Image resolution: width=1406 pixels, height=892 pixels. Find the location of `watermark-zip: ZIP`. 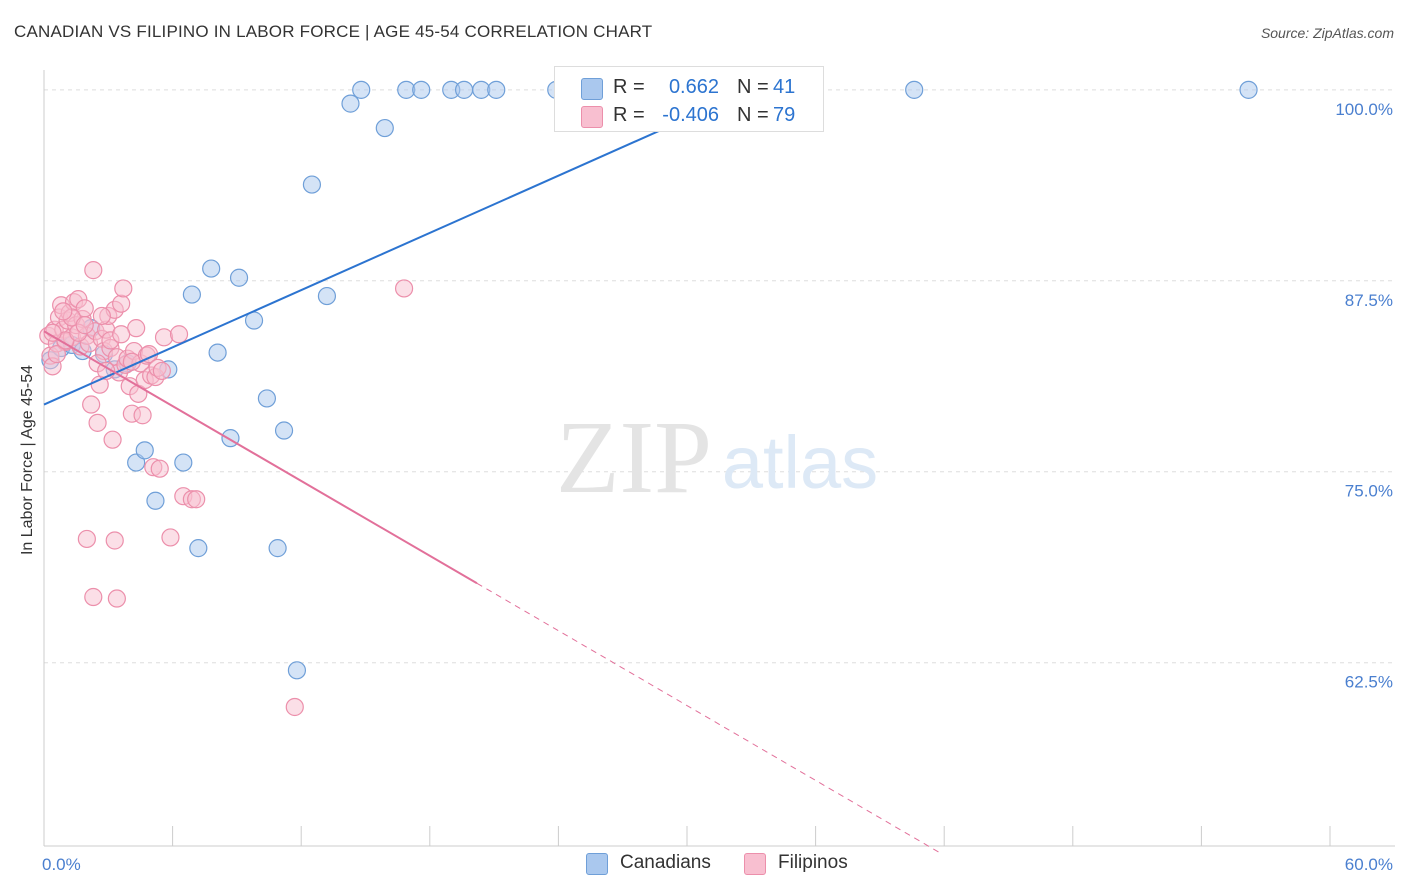

watermark-zip: ZIP is located at coordinates (634, 457).